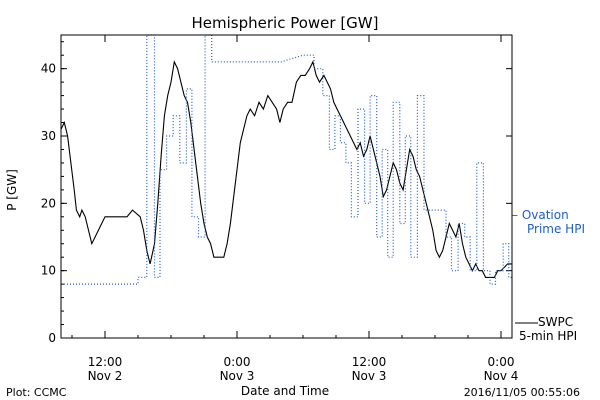 The image size is (600, 400). I want to click on y-tick-label: 20, so click(48, 203).